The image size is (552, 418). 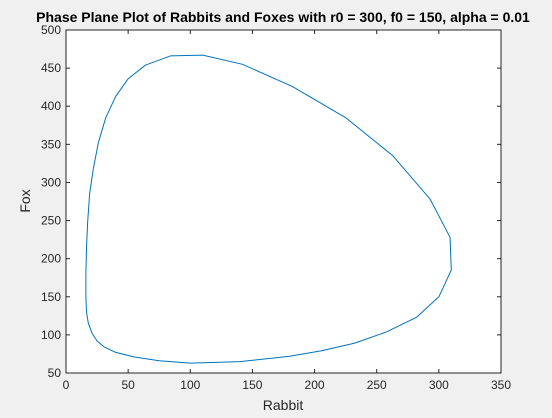 What do you see at coordinates (377, 385) in the screenshot?
I see `x-tick-label: 250` at bounding box center [377, 385].